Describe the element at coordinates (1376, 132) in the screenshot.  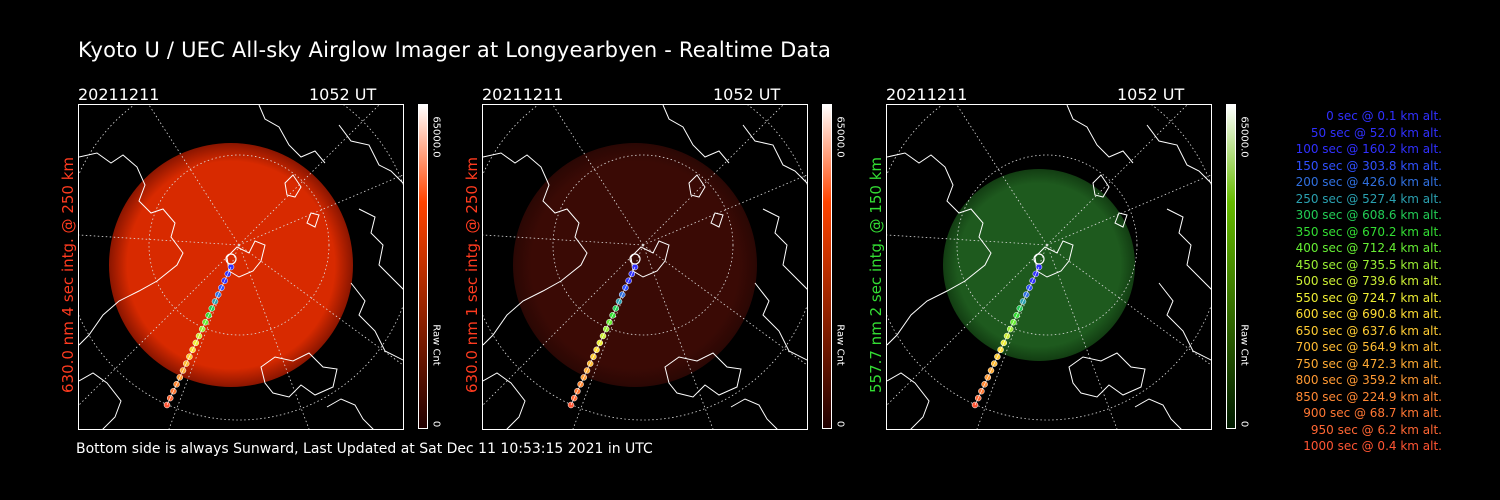
I see `legend-item: 50 sec @ 52.0 km alt.` at that location.